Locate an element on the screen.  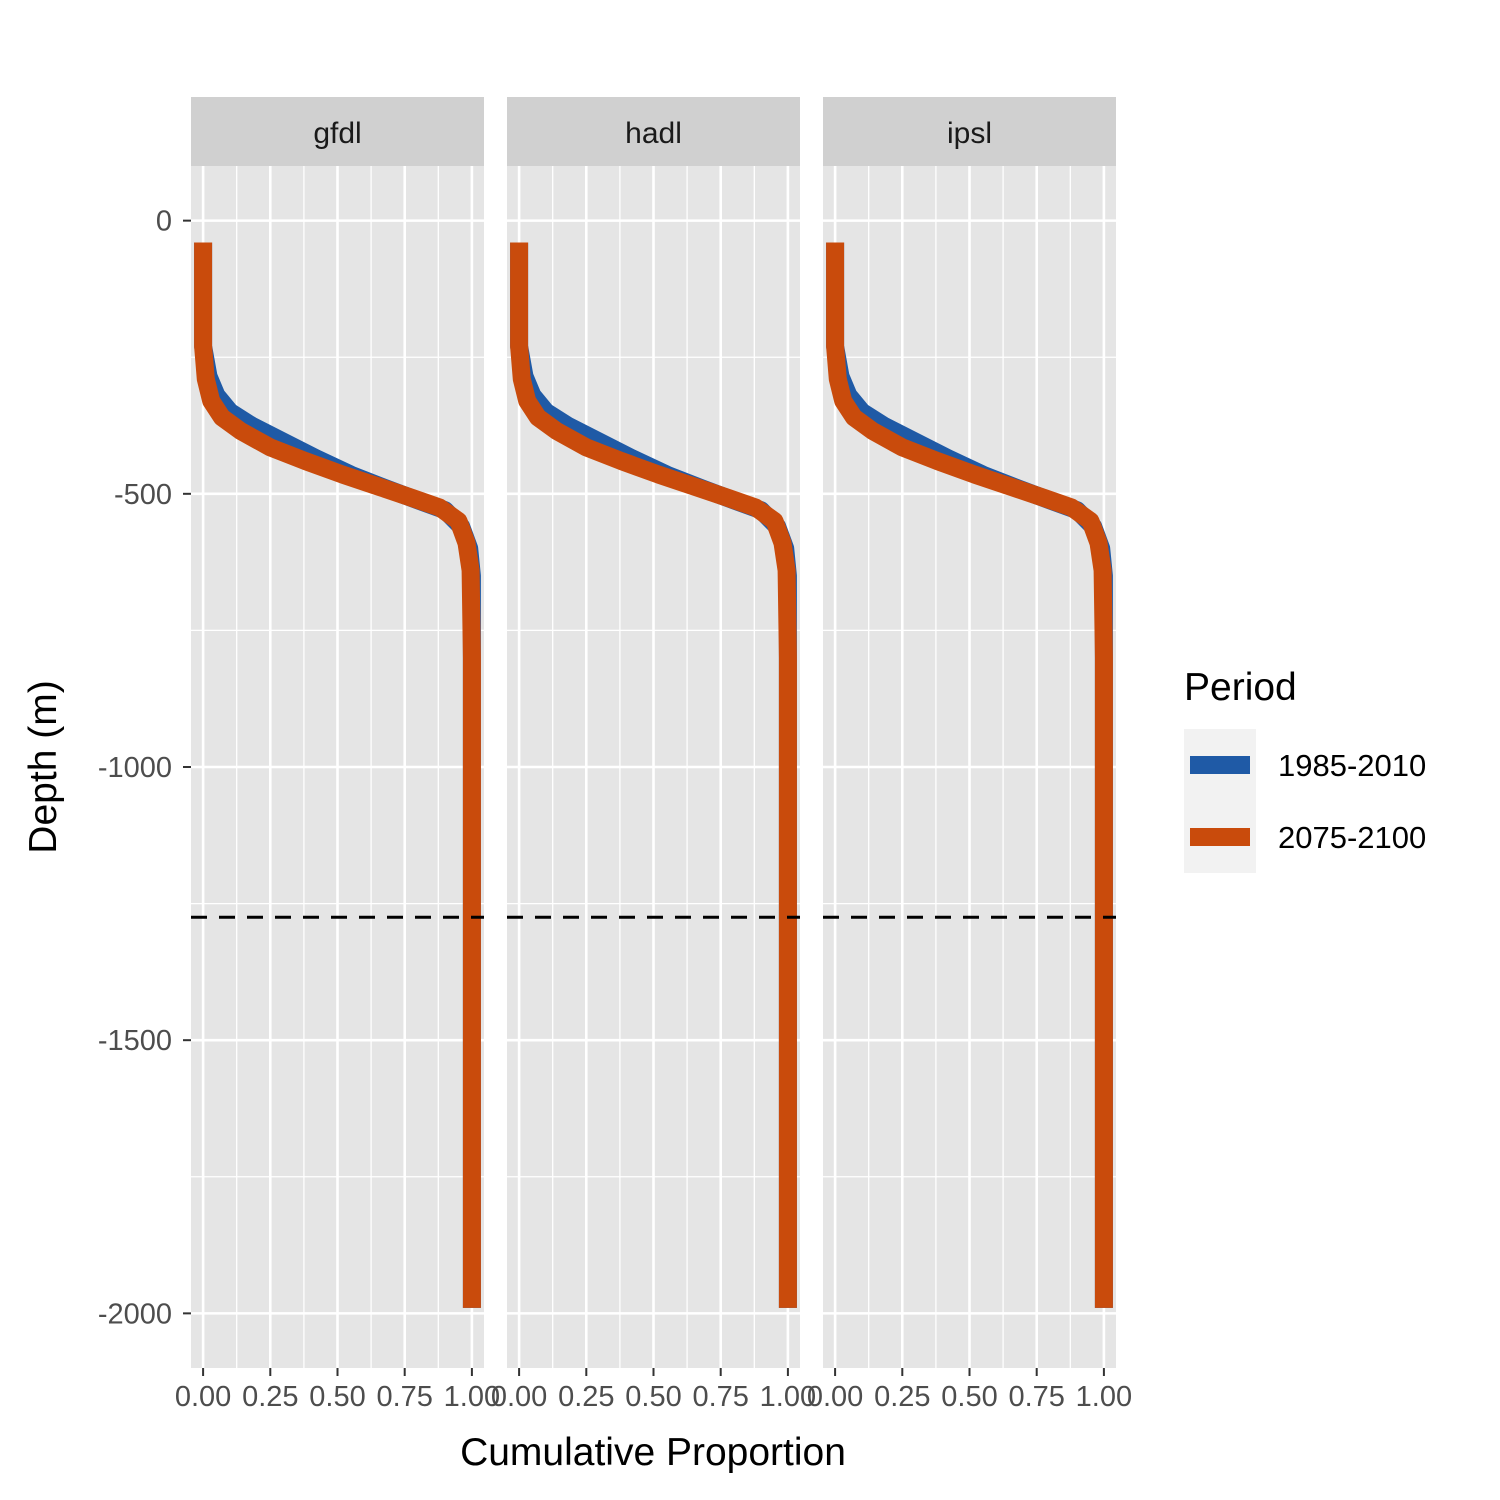
legend-label: 2075-2100 is located at coordinates (1352, 837).